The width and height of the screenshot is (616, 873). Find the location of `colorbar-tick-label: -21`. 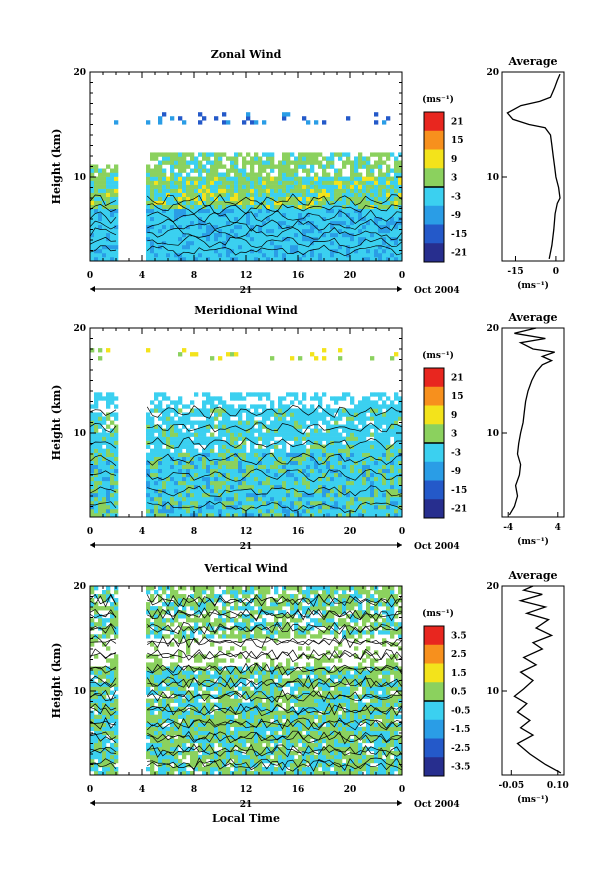

colorbar-tick-label: -21 is located at coordinates (459, 510).